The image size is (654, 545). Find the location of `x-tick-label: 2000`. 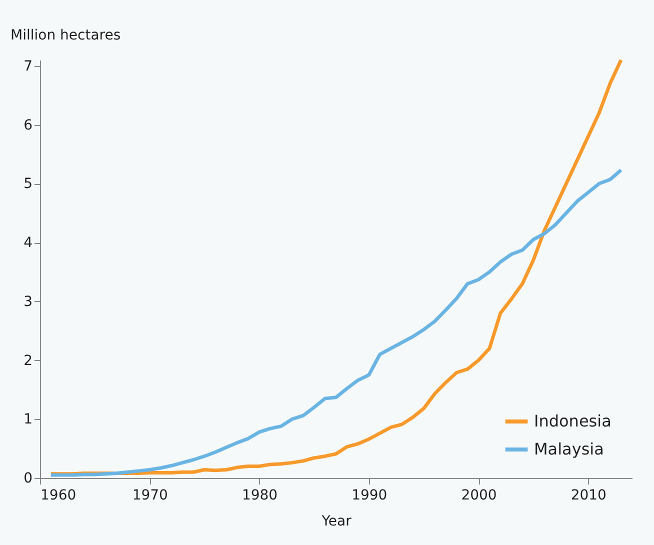

x-tick-label: 2000 is located at coordinates (479, 496).